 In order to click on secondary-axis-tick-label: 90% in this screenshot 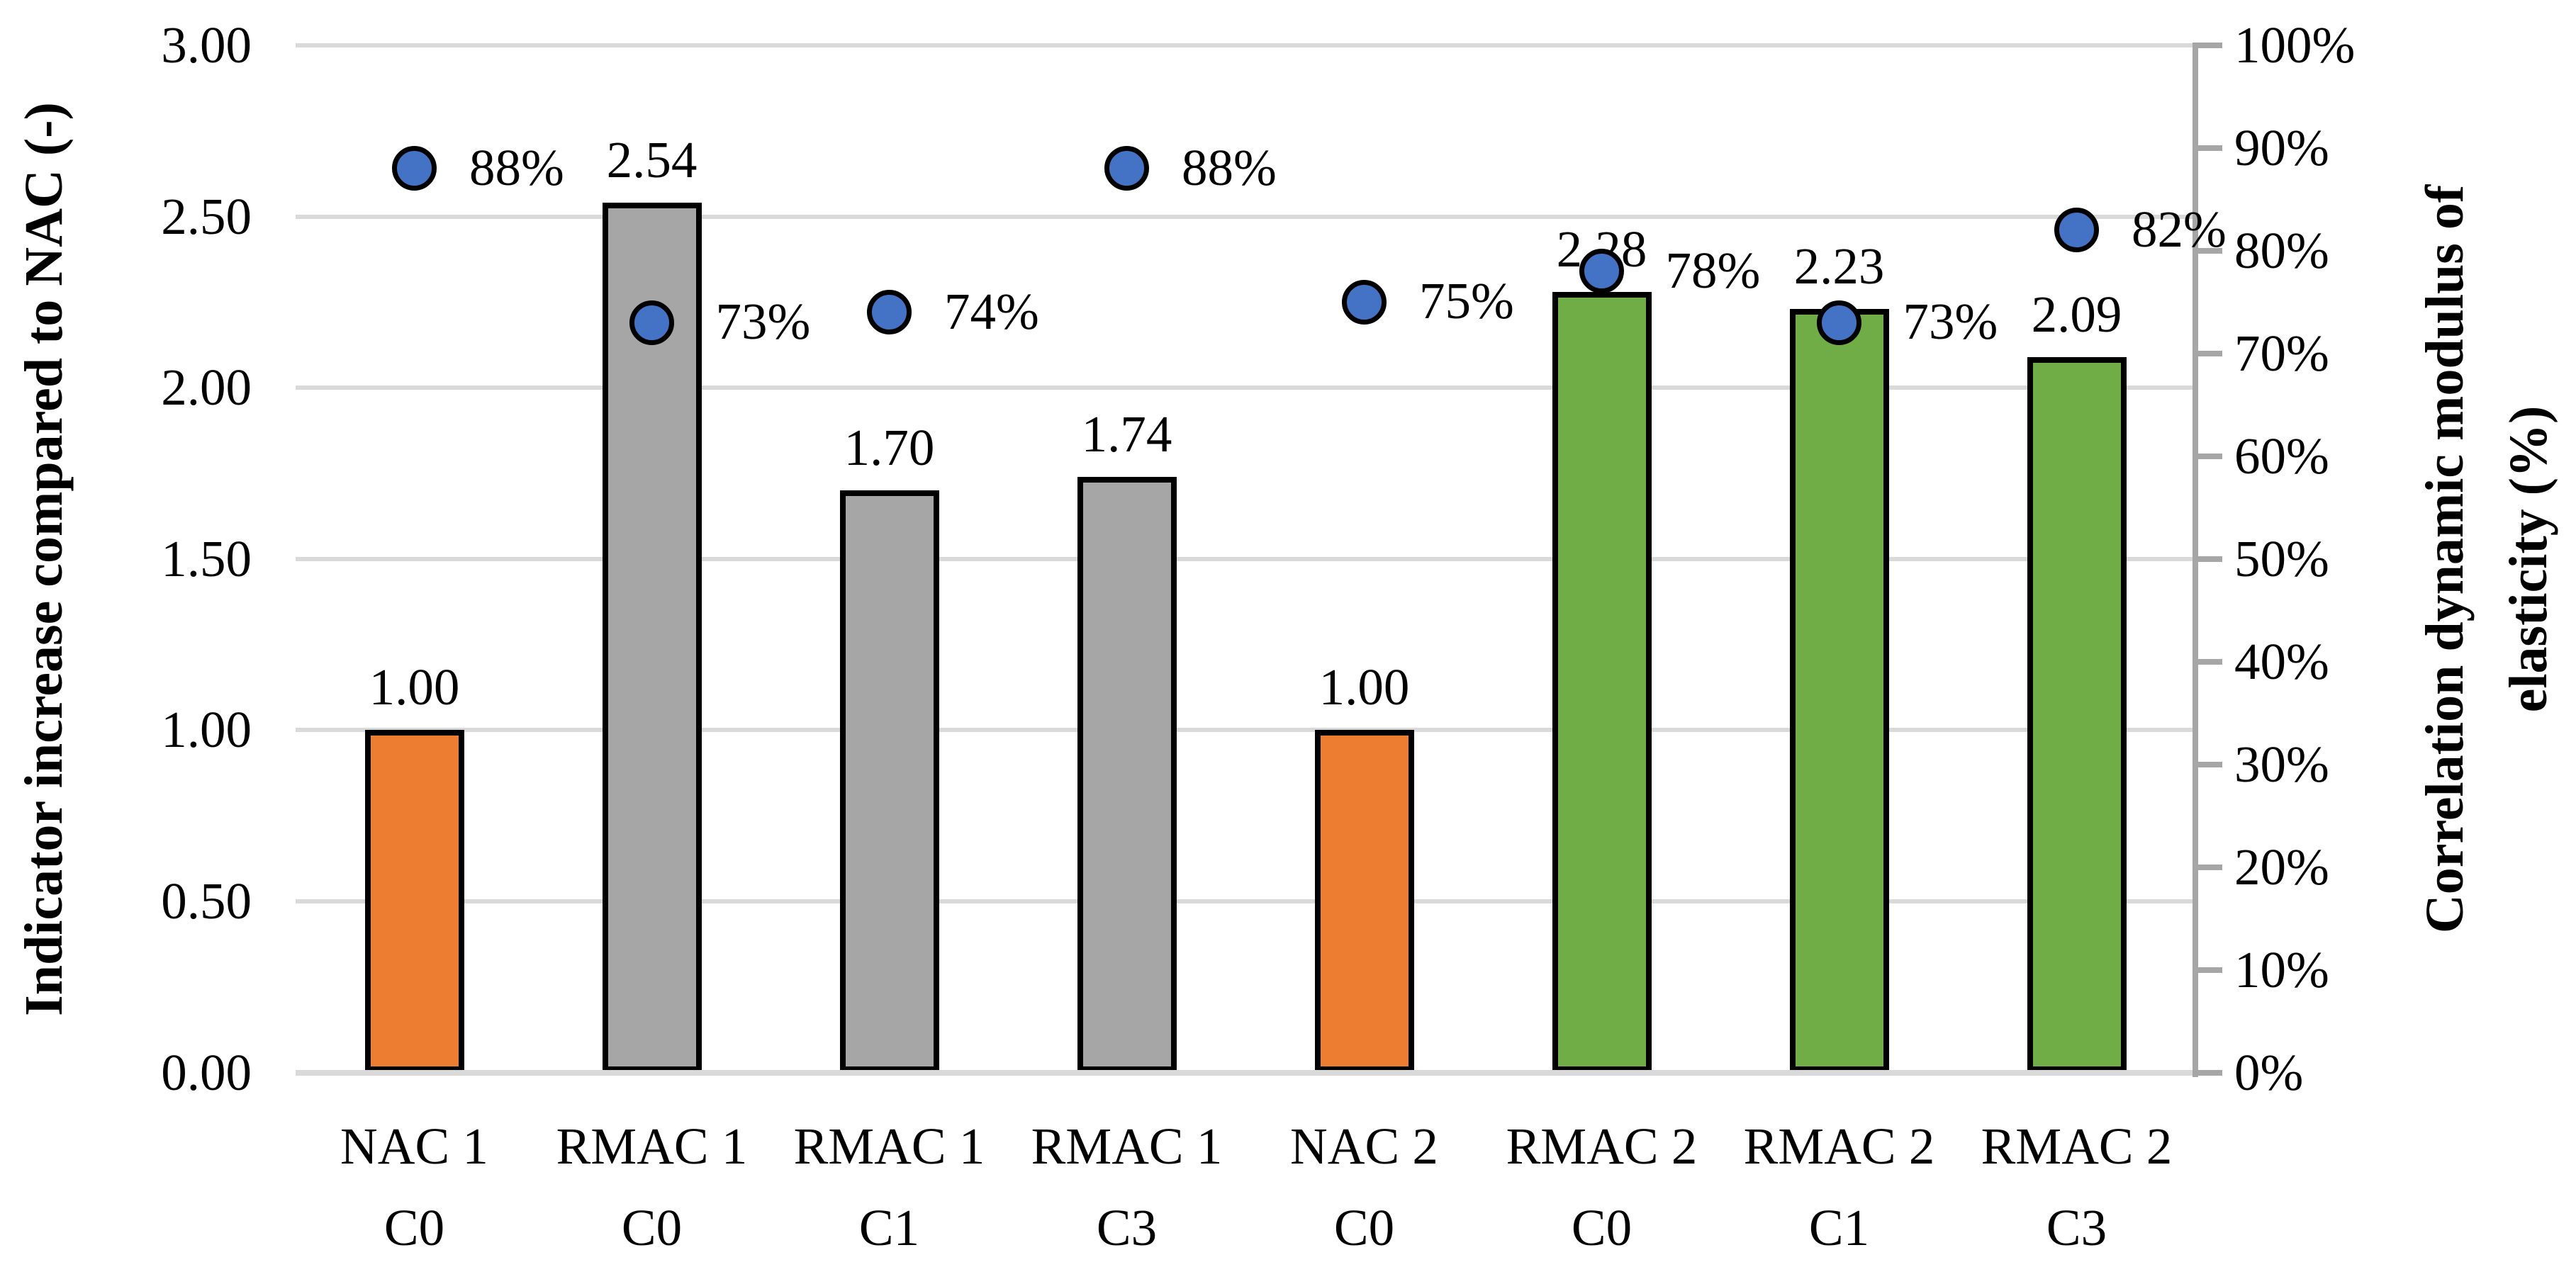, I will do `click(2281, 147)`.